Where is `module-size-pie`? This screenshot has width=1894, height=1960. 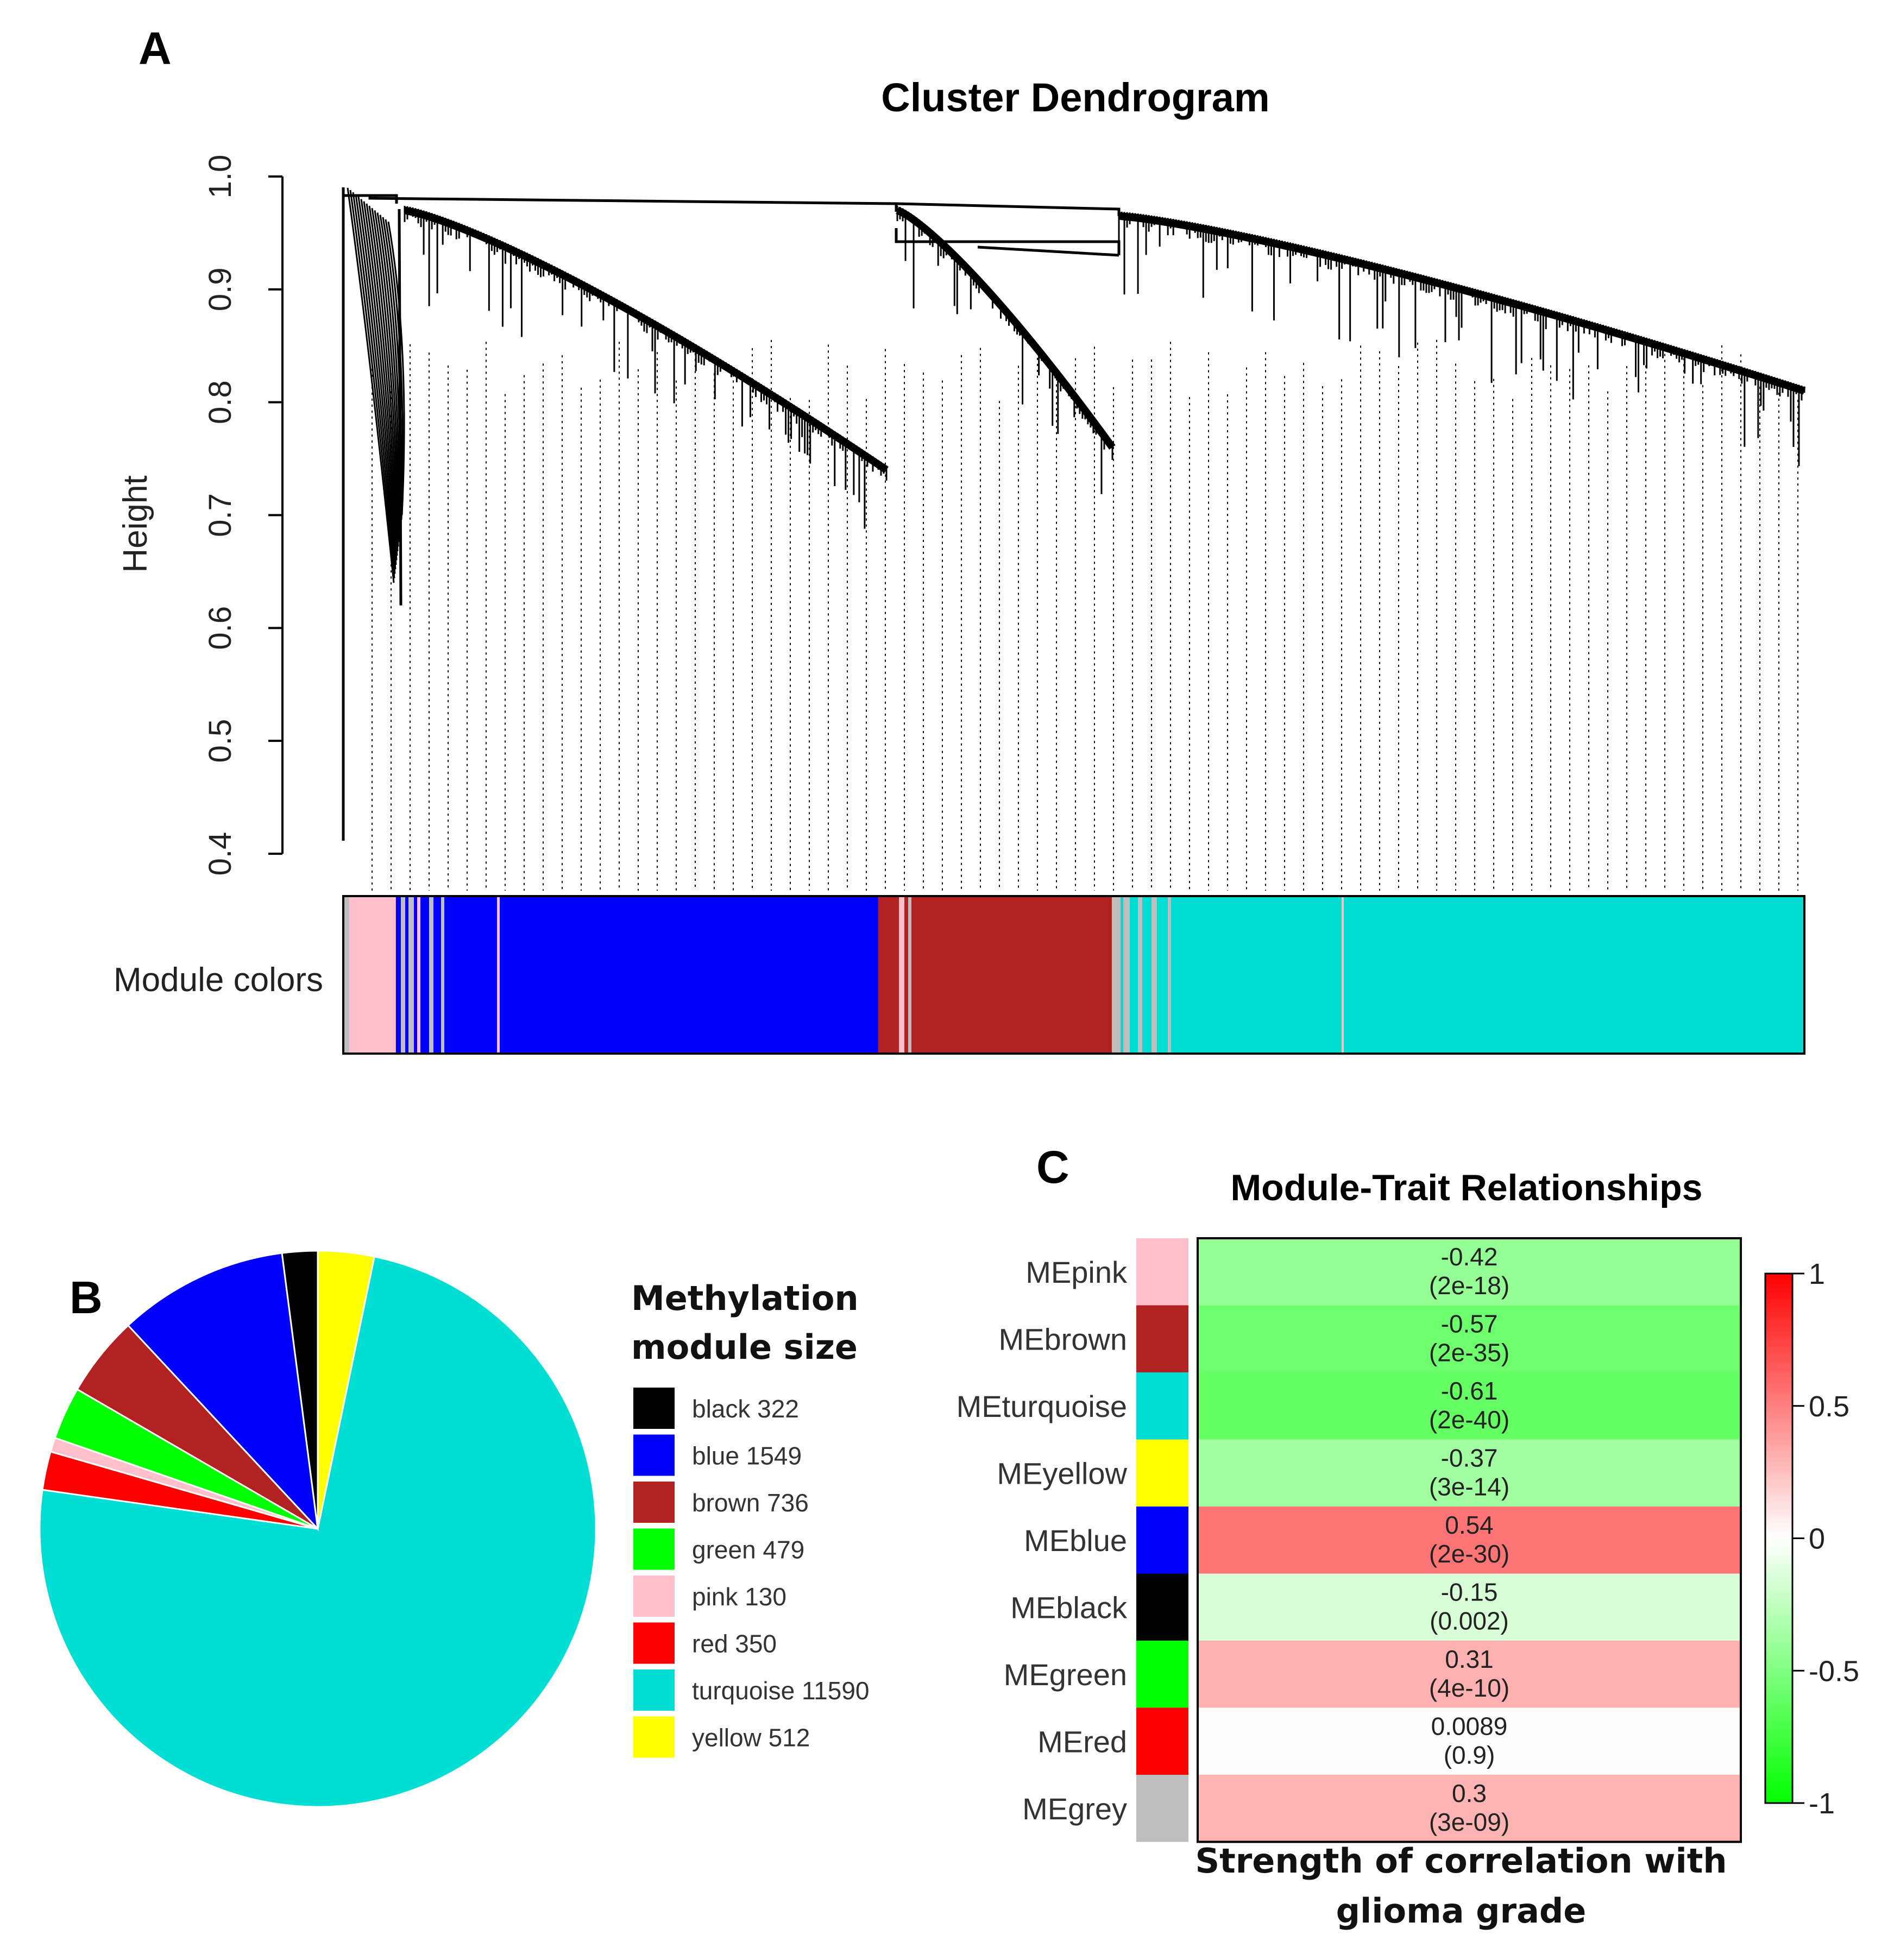
module-size-pie is located at coordinates (318, 1529).